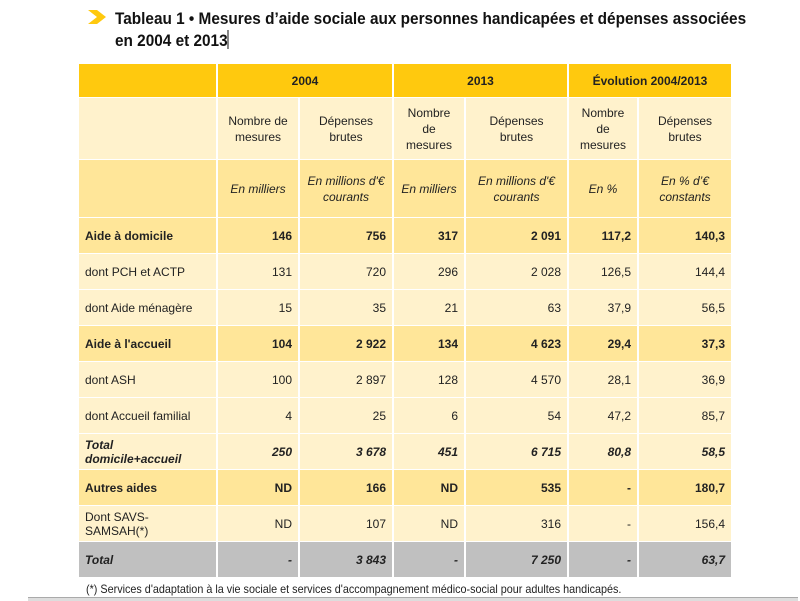  I want to click on value-cell: 63,7, so click(684, 559).